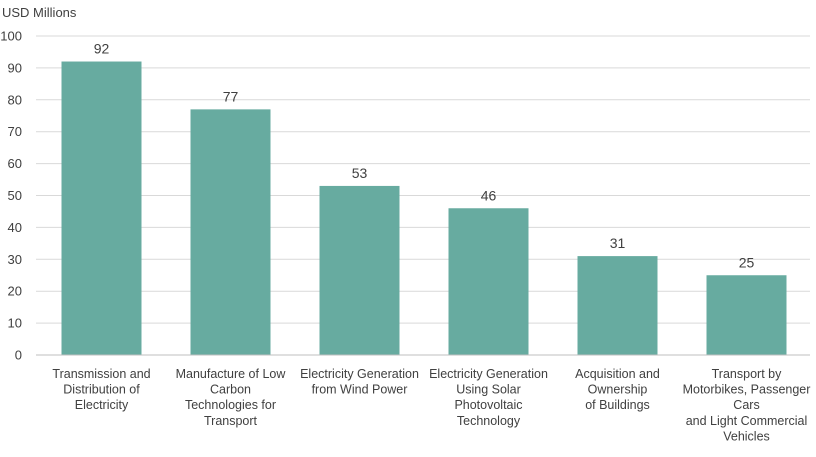 The height and width of the screenshot is (457, 816). I want to click on y-tick-label: 100, so click(11, 36).